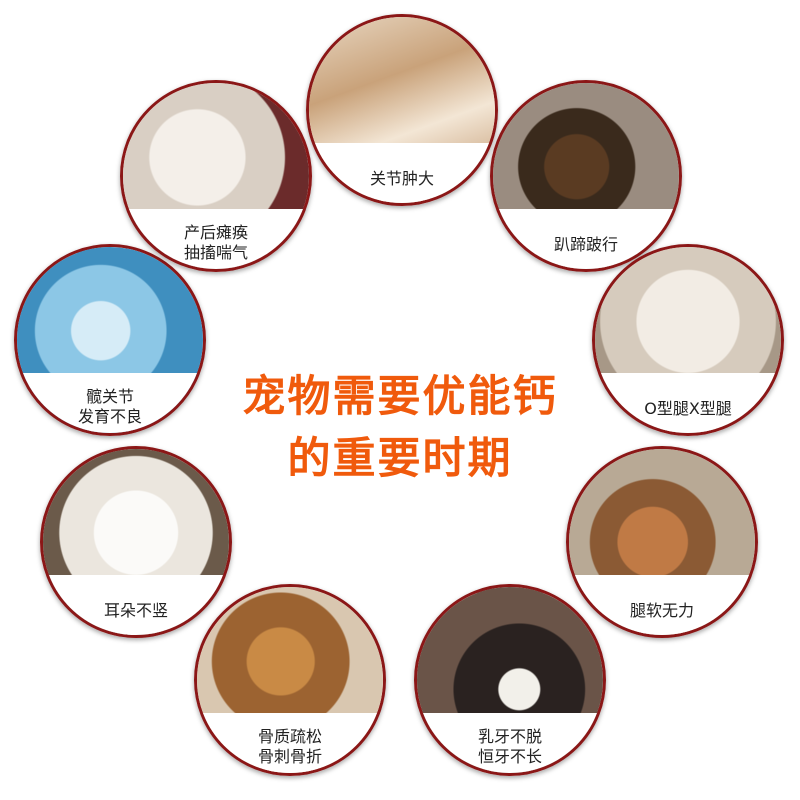 The width and height of the screenshot is (800, 800). I want to click on bubble-bowlegs: O型腿X型腿, so click(688, 340).